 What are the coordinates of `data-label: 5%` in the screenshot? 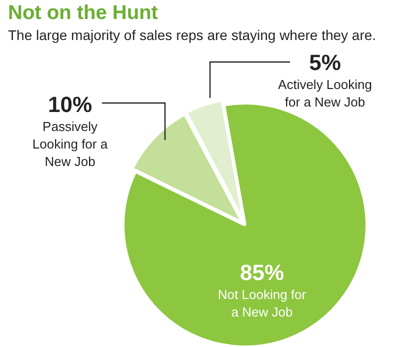 It's located at (325, 62).